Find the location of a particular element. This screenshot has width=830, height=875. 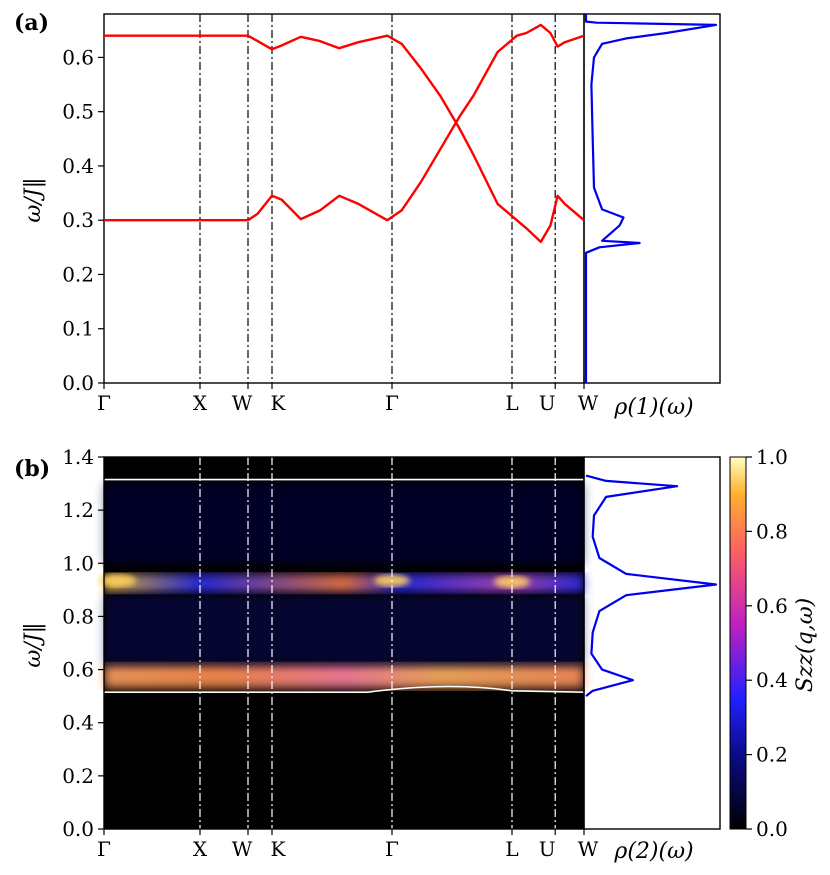

panel-b-dos-frame is located at coordinates (652, 643).